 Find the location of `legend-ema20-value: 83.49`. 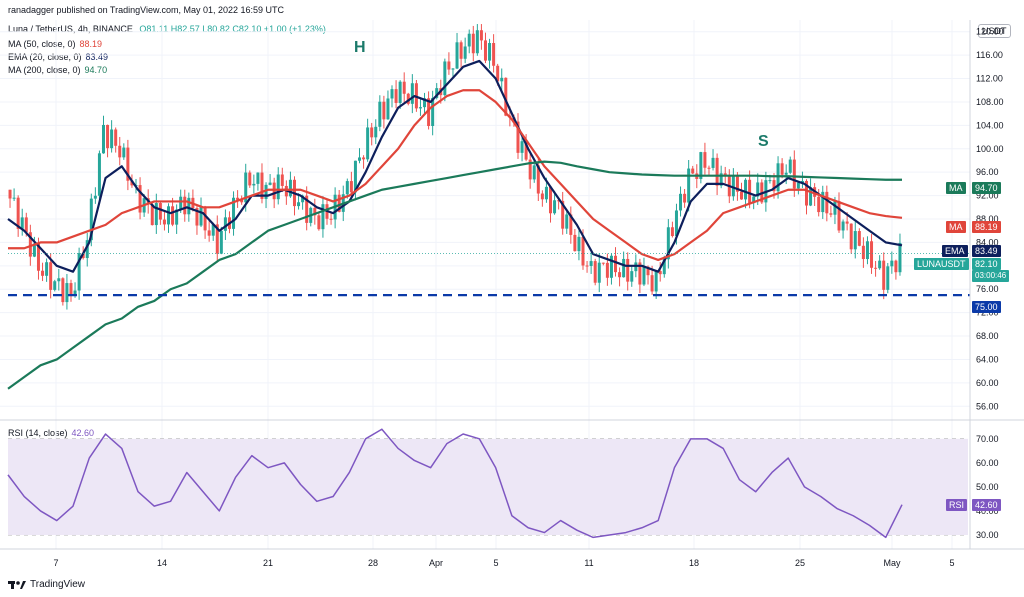

legend-ema20-value: 83.49 is located at coordinates (97, 57).